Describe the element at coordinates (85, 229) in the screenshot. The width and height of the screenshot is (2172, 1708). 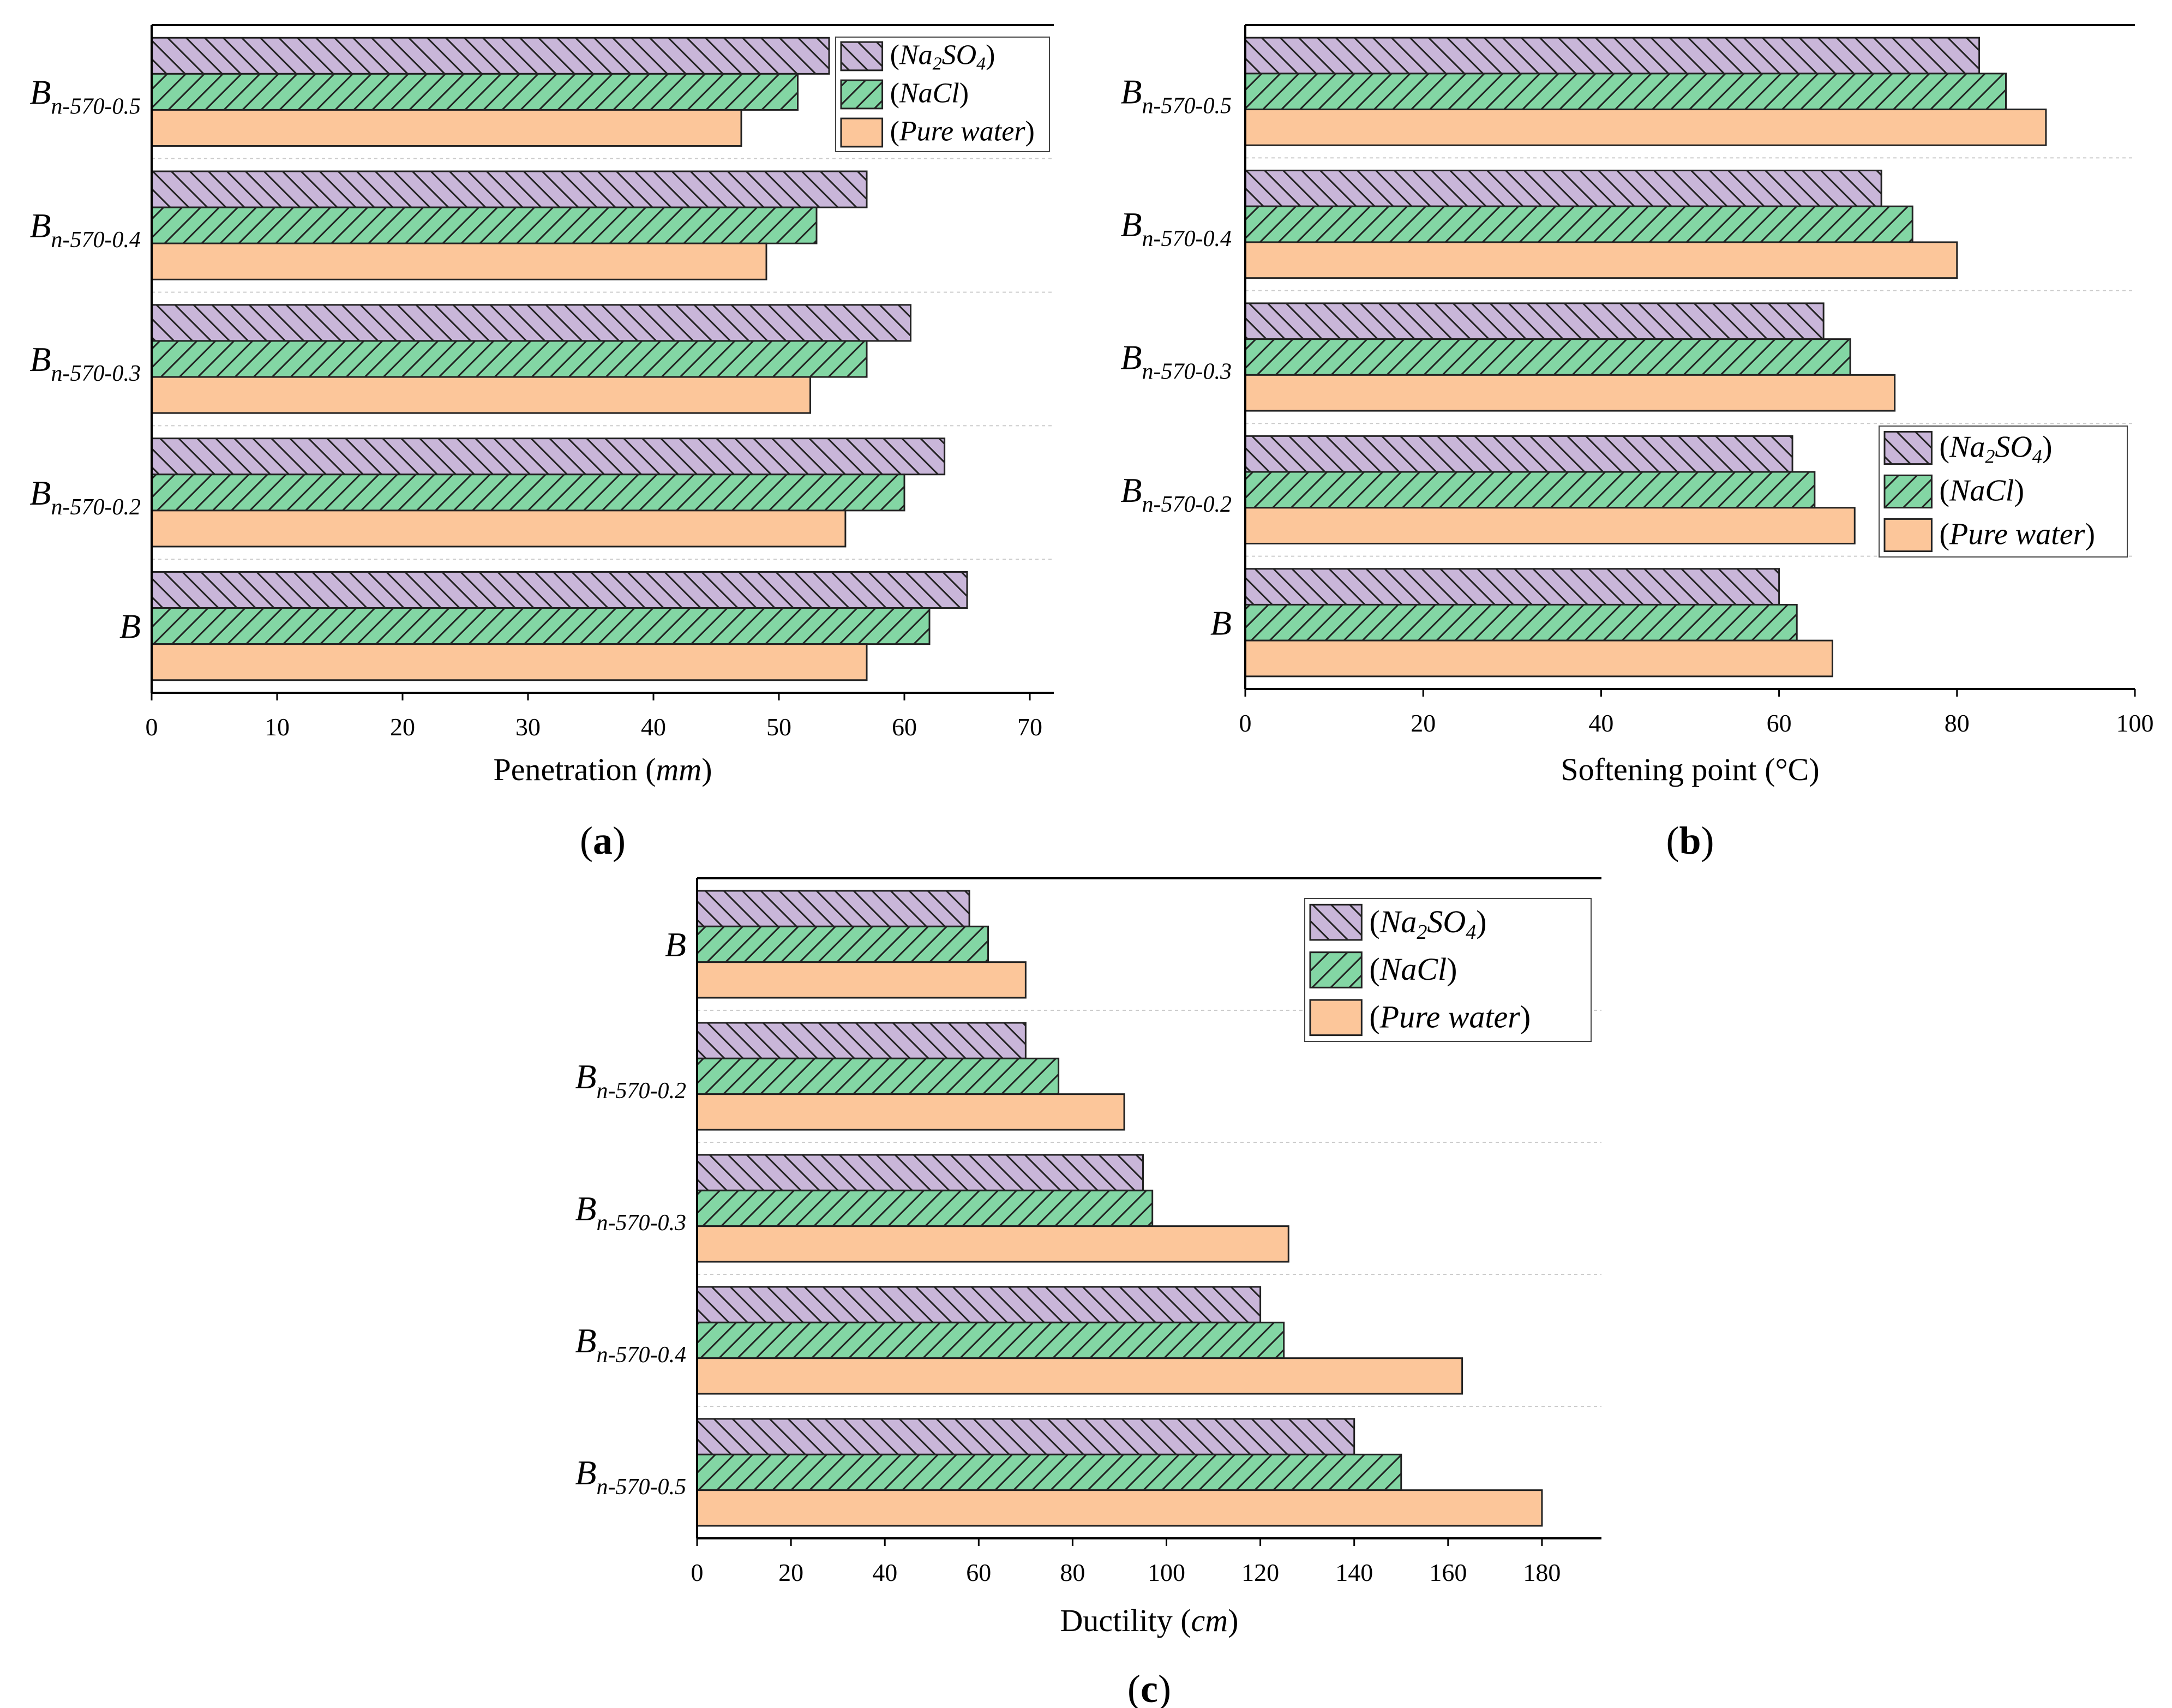
I see `category-label-1: Bn-570-0.4` at that location.